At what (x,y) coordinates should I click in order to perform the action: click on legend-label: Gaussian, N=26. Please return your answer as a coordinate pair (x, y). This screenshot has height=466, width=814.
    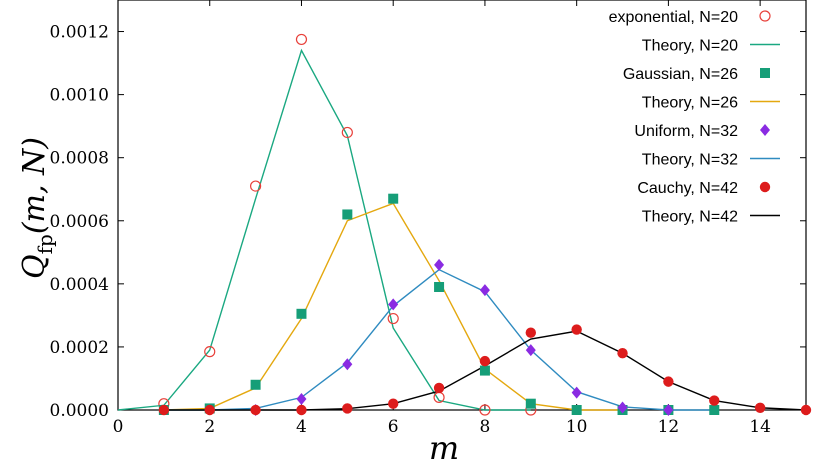
    Looking at the image, I should click on (680, 74).